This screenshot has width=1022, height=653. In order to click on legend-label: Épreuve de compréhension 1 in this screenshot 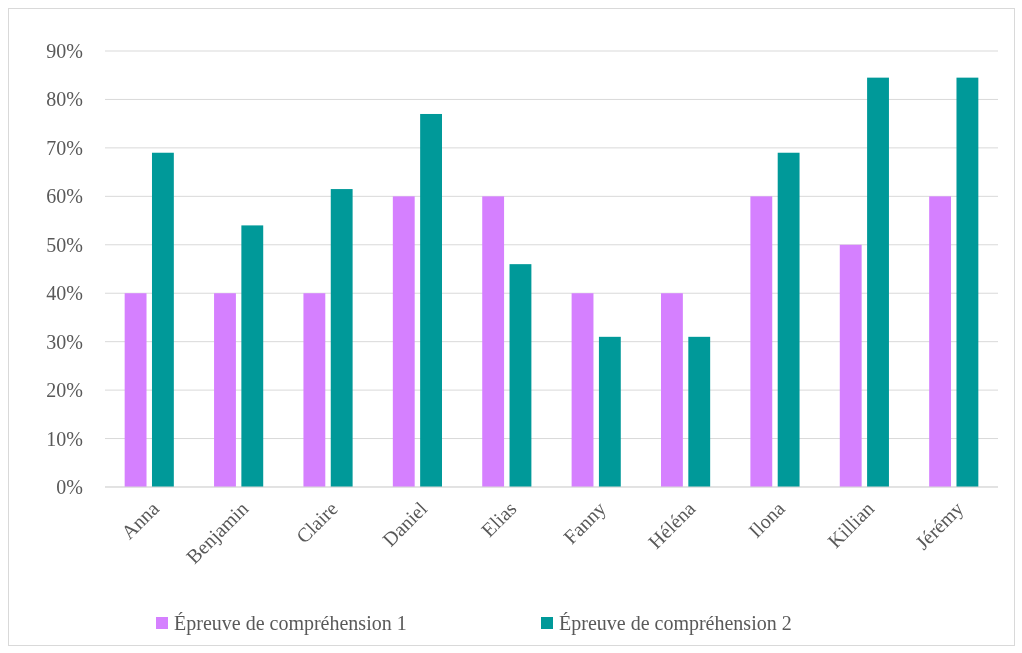, I will do `click(290, 623)`.